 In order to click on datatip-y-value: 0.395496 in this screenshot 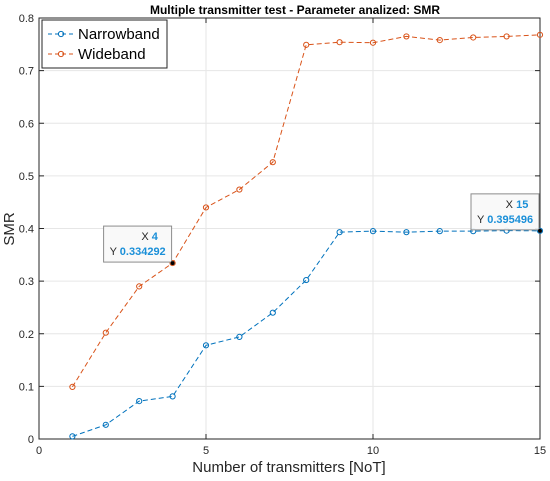, I will do `click(510, 220)`.